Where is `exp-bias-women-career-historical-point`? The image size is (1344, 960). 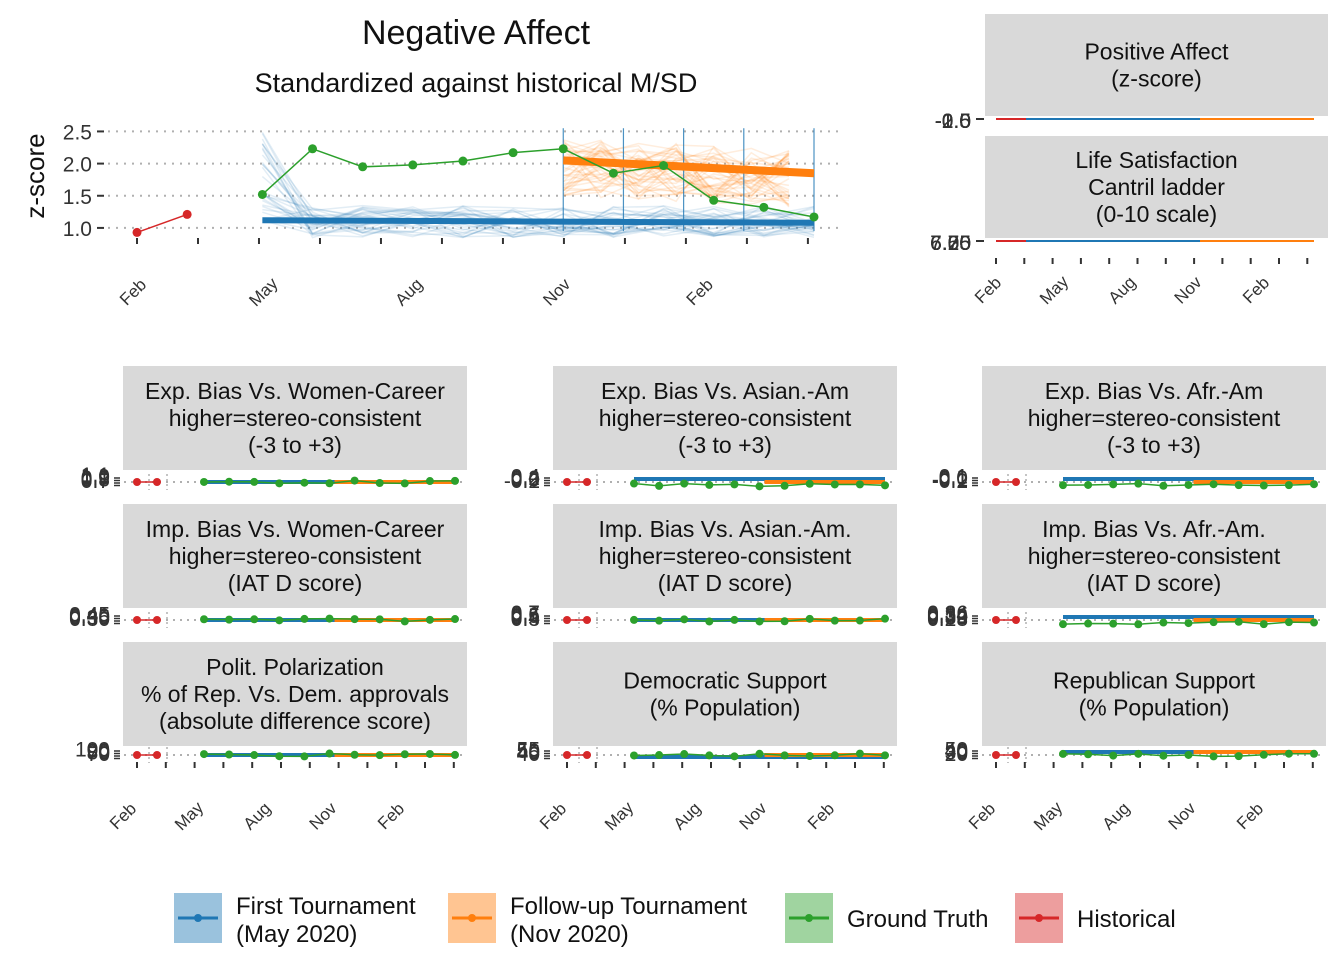
exp-bias-women-career-historical-point is located at coordinates (137, 482).